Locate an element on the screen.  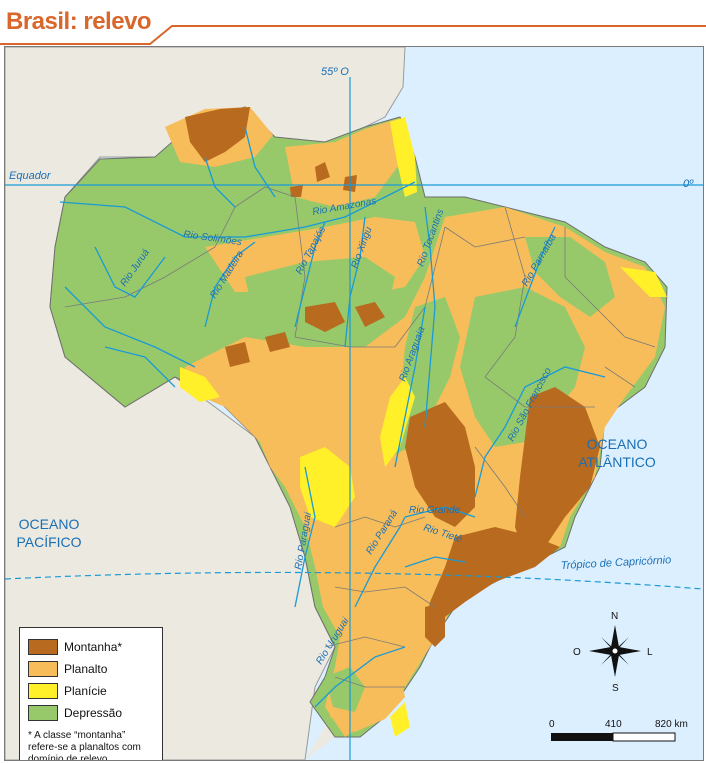
river-uruguai-line is located at coordinates (360, 677).